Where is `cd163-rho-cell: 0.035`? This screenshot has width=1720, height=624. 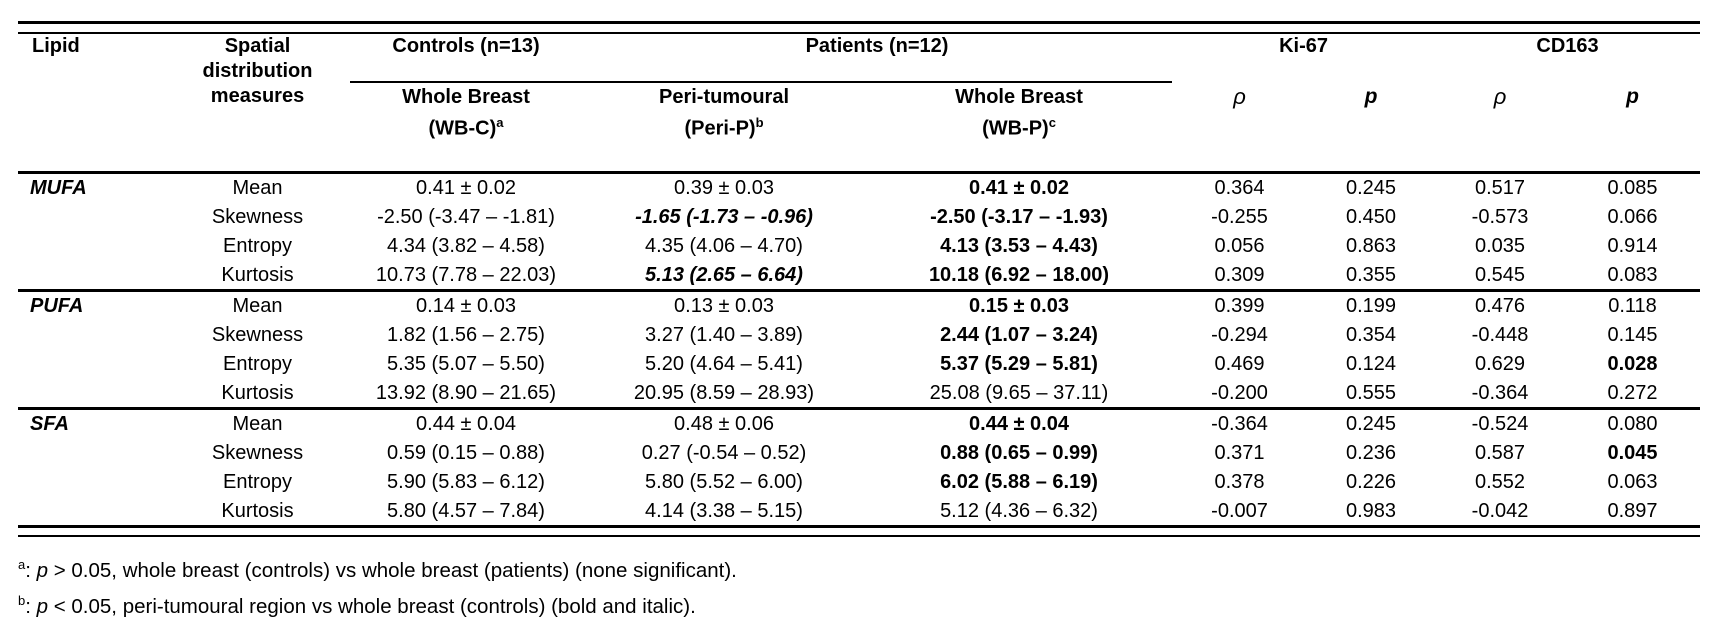 cd163-rho-cell: 0.035 is located at coordinates (1500, 245).